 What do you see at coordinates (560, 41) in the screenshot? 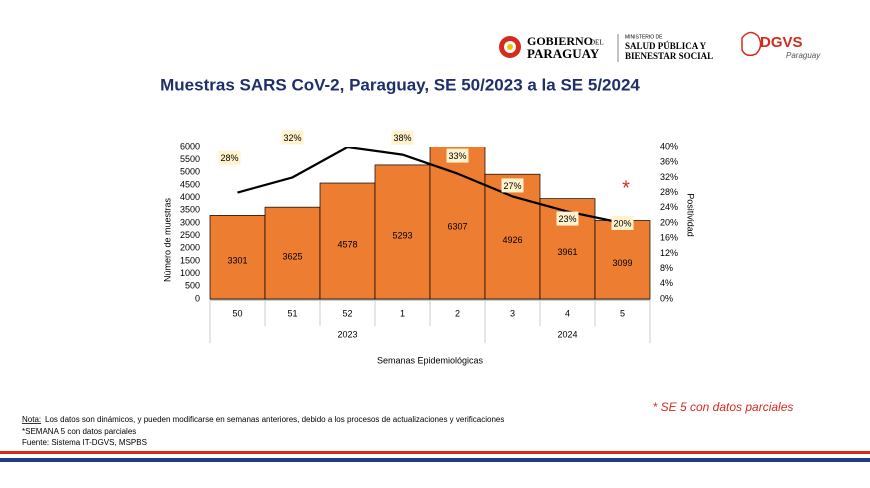
I see `gov-line1: GOBIERNO` at bounding box center [560, 41].